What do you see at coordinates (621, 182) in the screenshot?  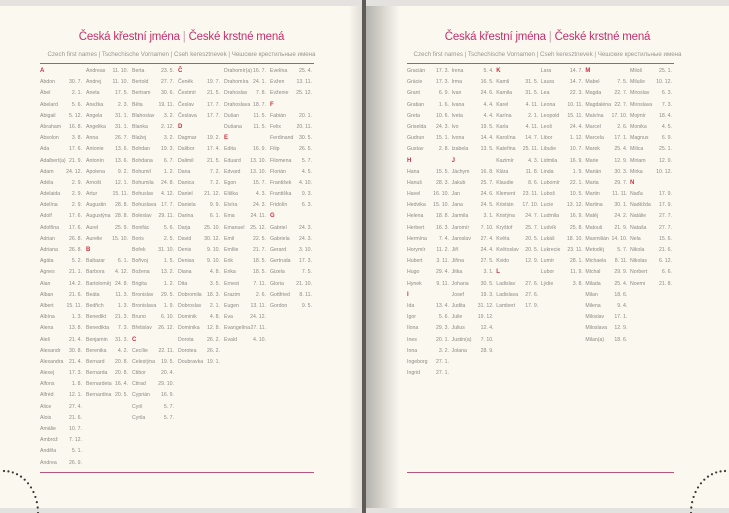 I see `name-day-date: 29. 7.` at bounding box center [621, 182].